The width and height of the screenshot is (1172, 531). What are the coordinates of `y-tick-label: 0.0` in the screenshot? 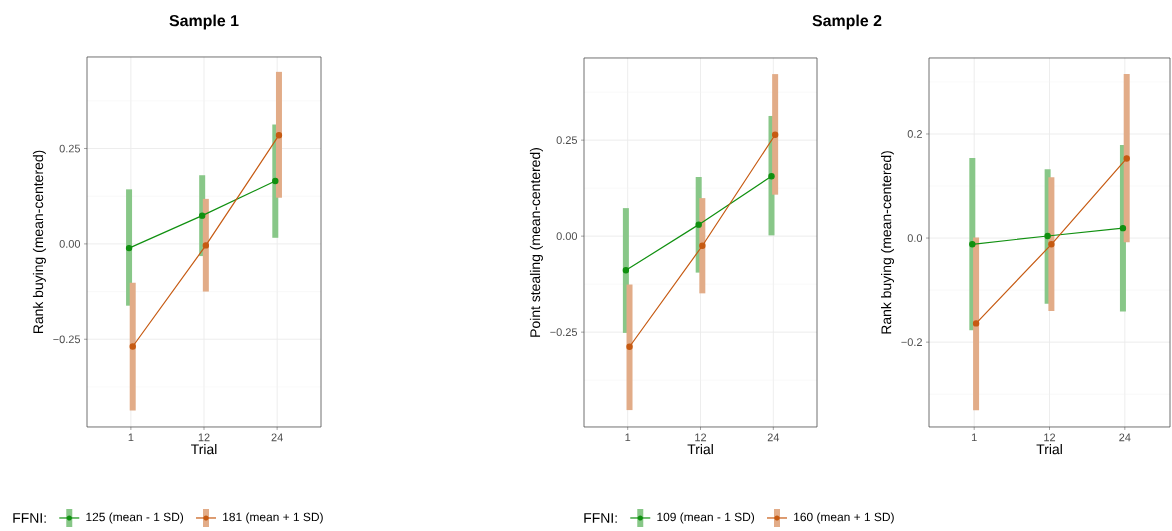 It's located at (915, 238).